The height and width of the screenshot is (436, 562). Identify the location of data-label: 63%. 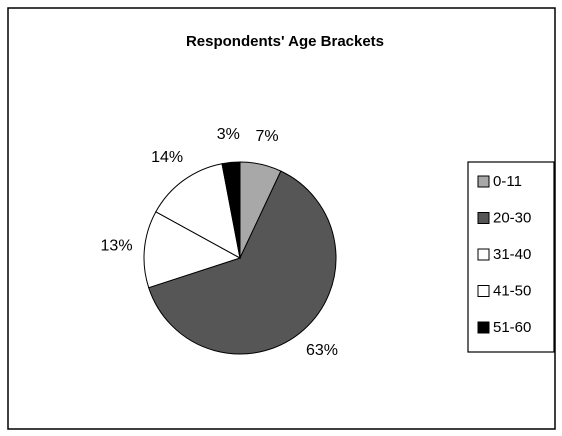
(322, 350).